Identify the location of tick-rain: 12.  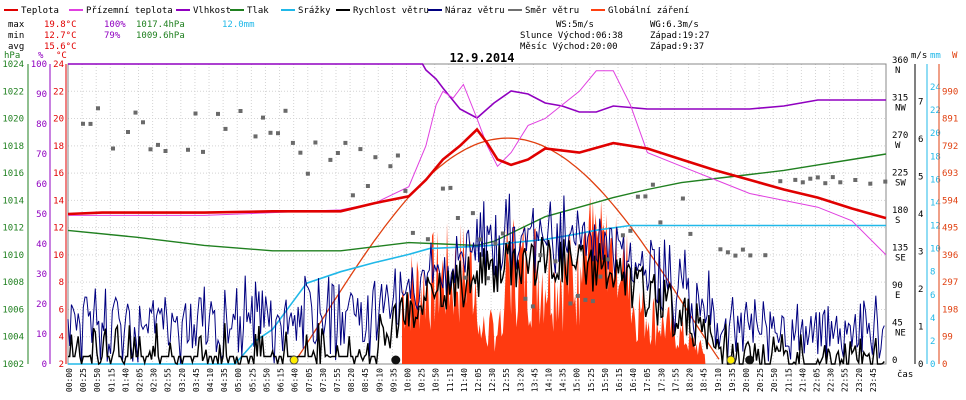
(935, 227).